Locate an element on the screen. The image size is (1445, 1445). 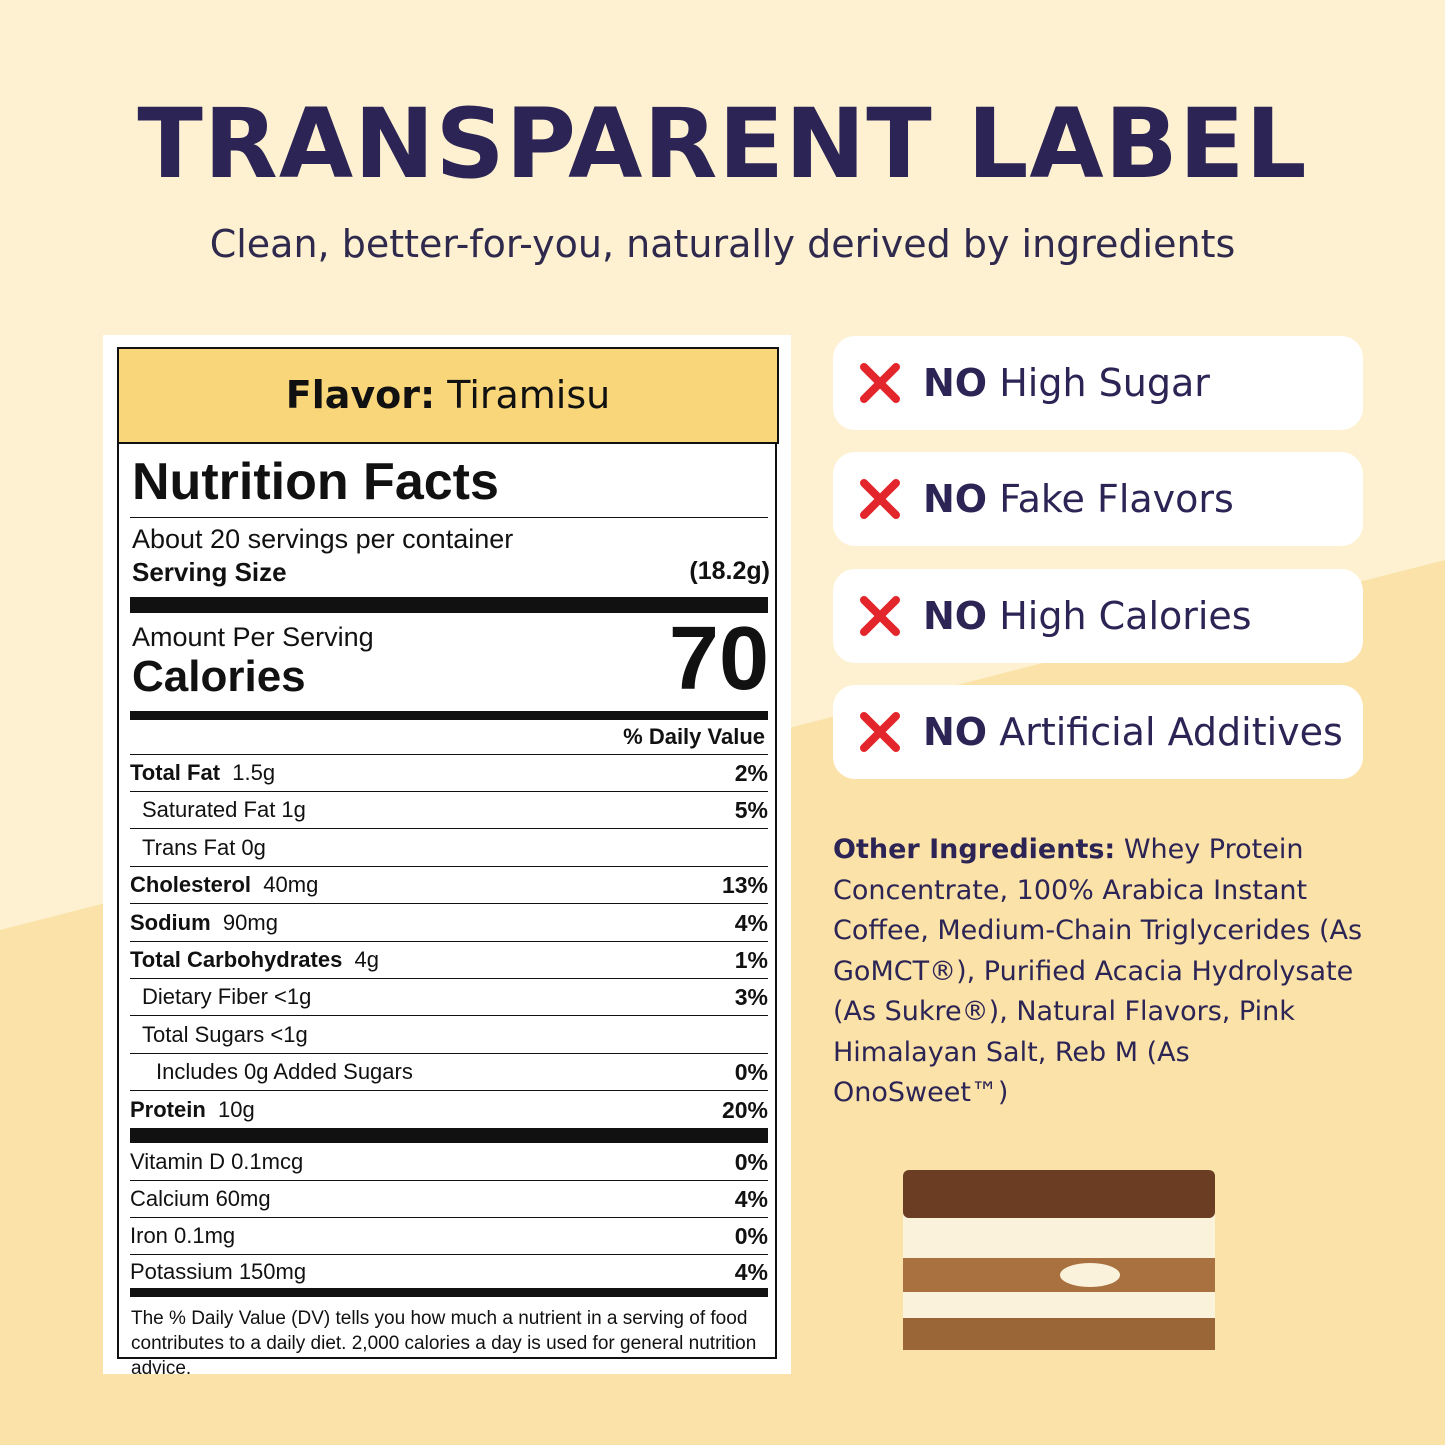
nutrient-label: Total Carbohydrates 4g is located at coordinates (254, 959).